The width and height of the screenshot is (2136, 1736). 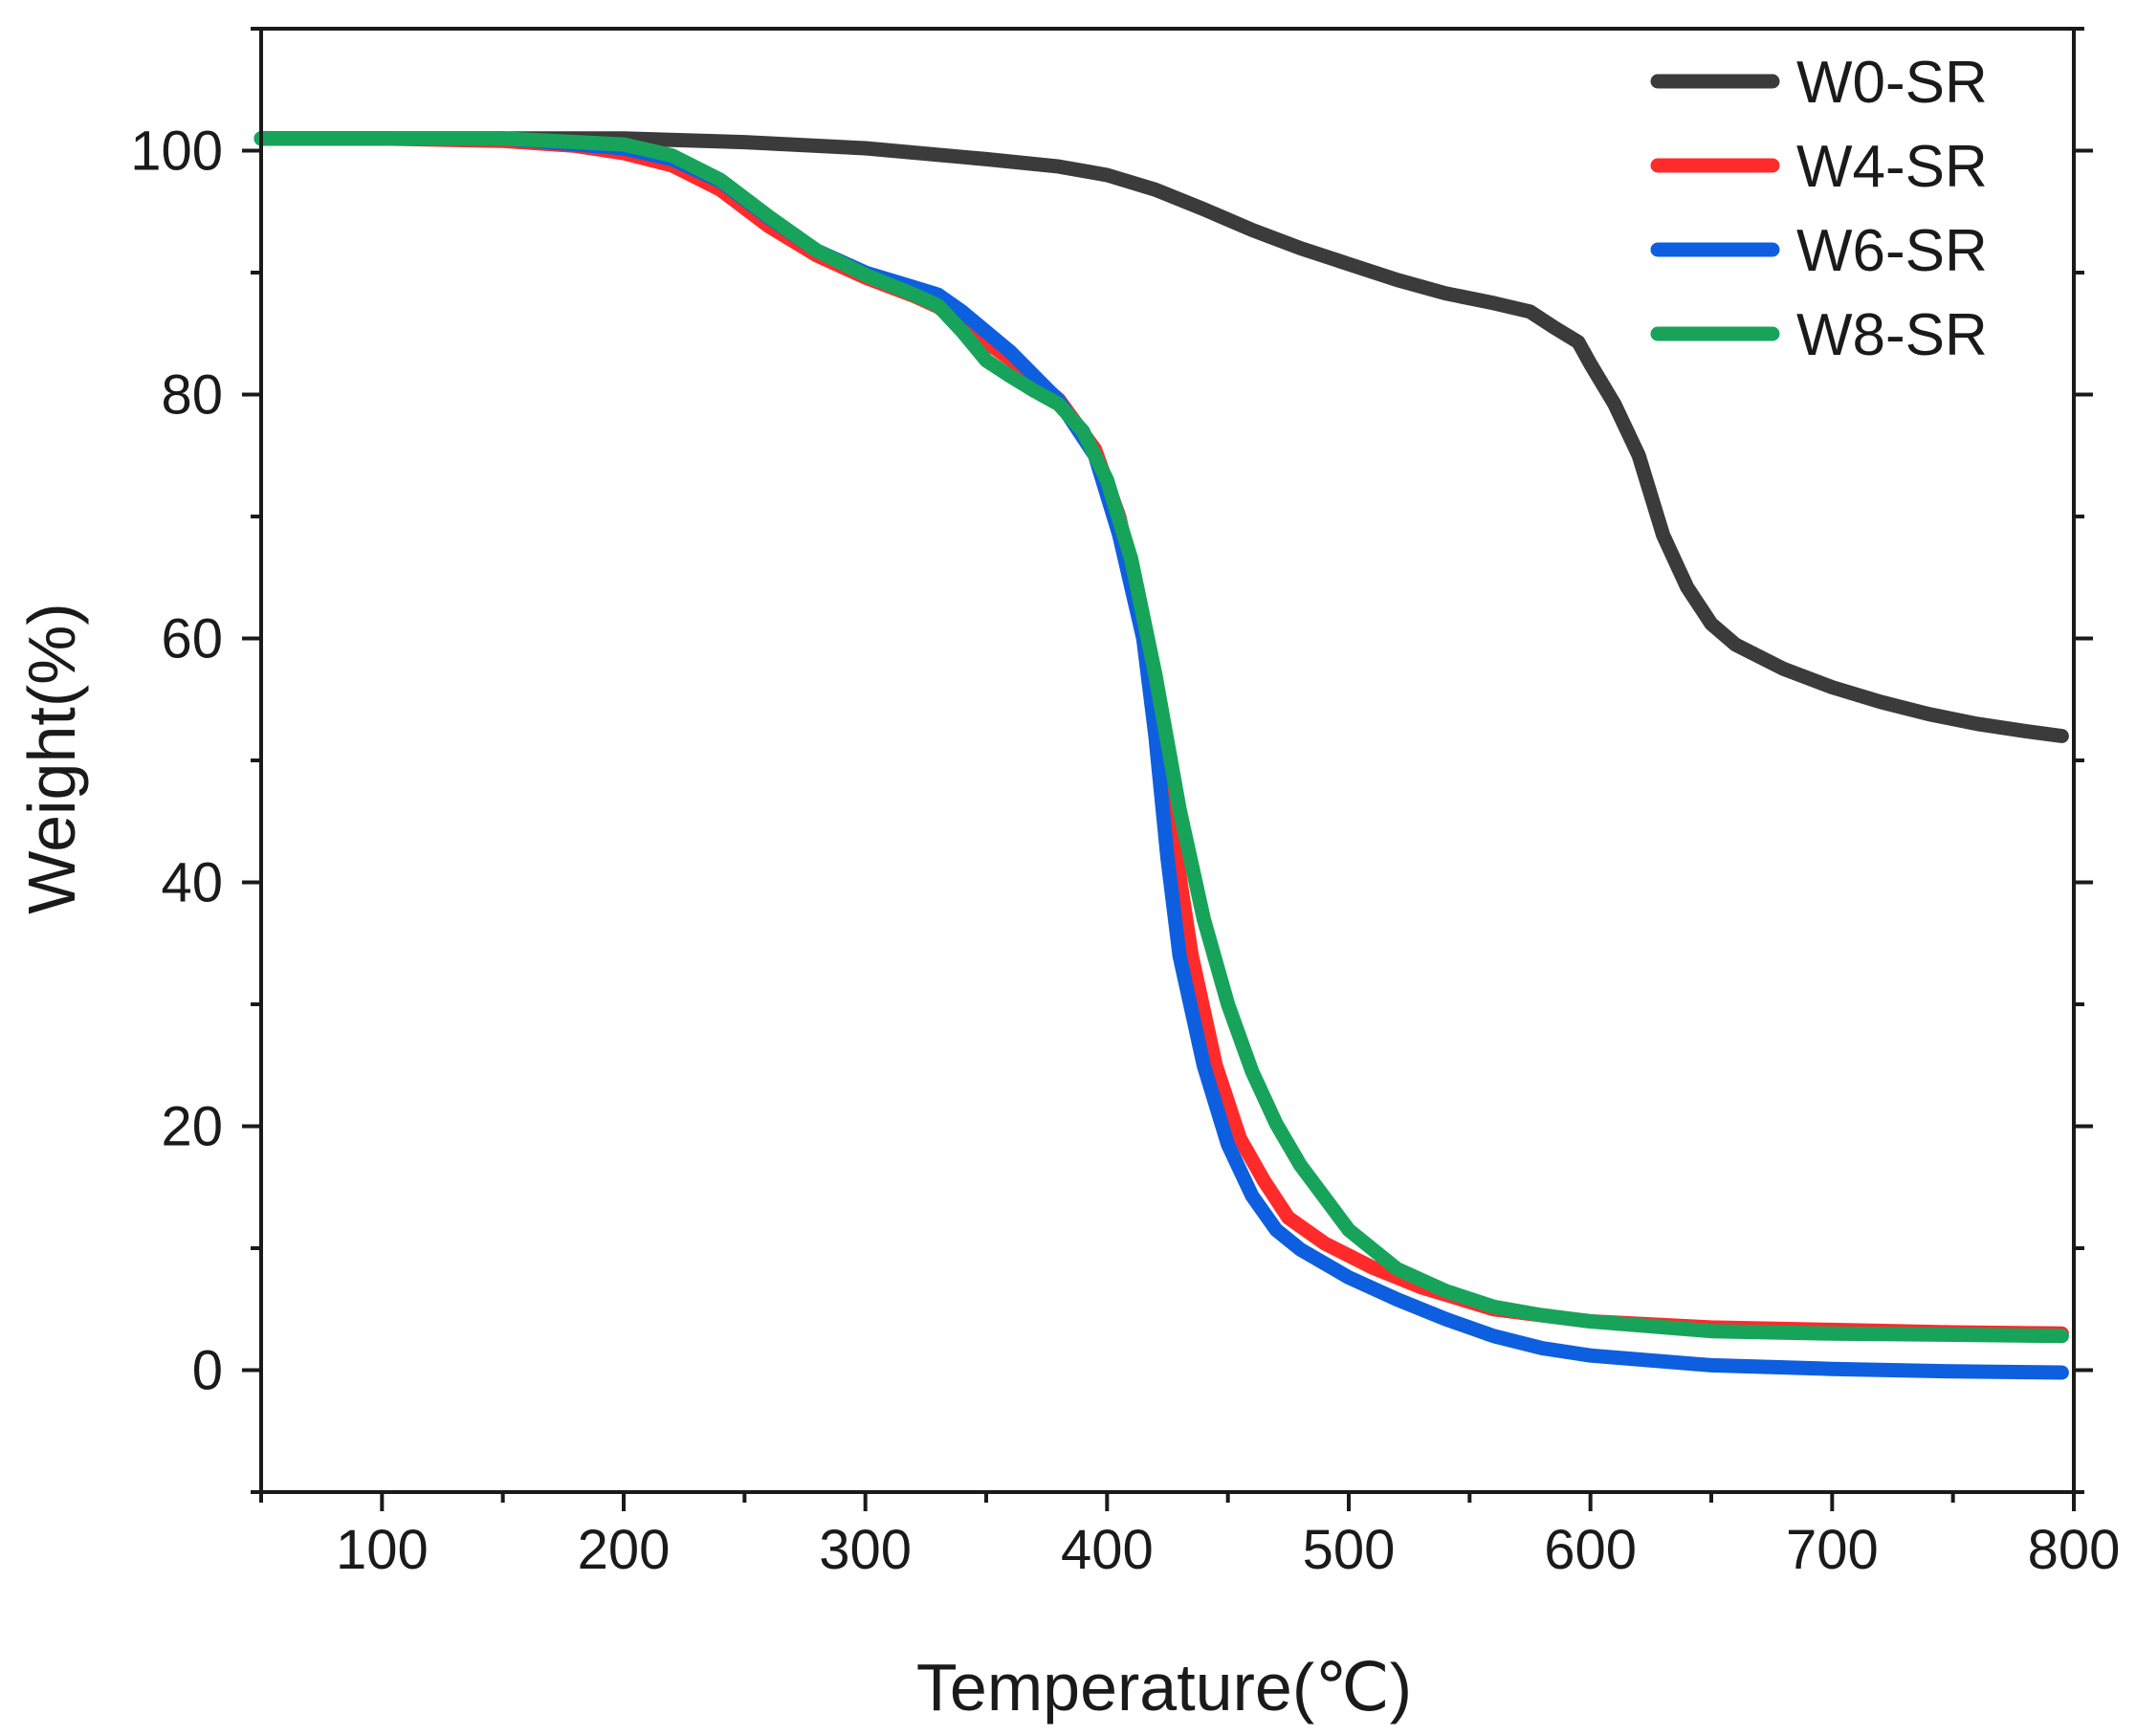 What do you see at coordinates (1349, 1550) in the screenshot?
I see `x-tick-label: 500` at bounding box center [1349, 1550].